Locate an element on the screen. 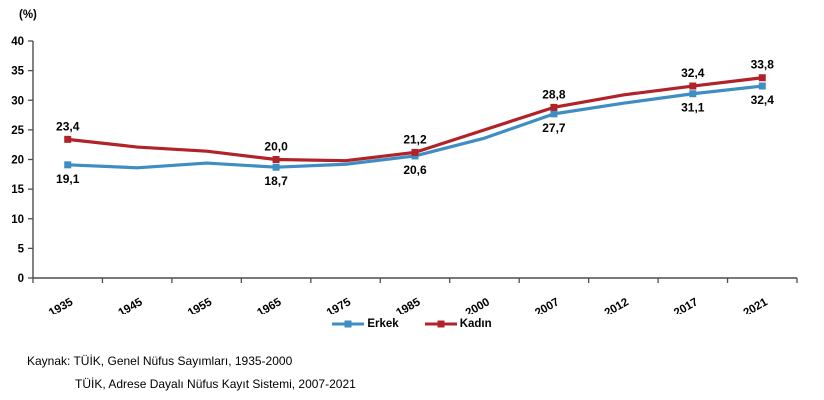 This screenshot has height=400, width=824. x-axis-tick-label: 2000 is located at coordinates (478, 305).